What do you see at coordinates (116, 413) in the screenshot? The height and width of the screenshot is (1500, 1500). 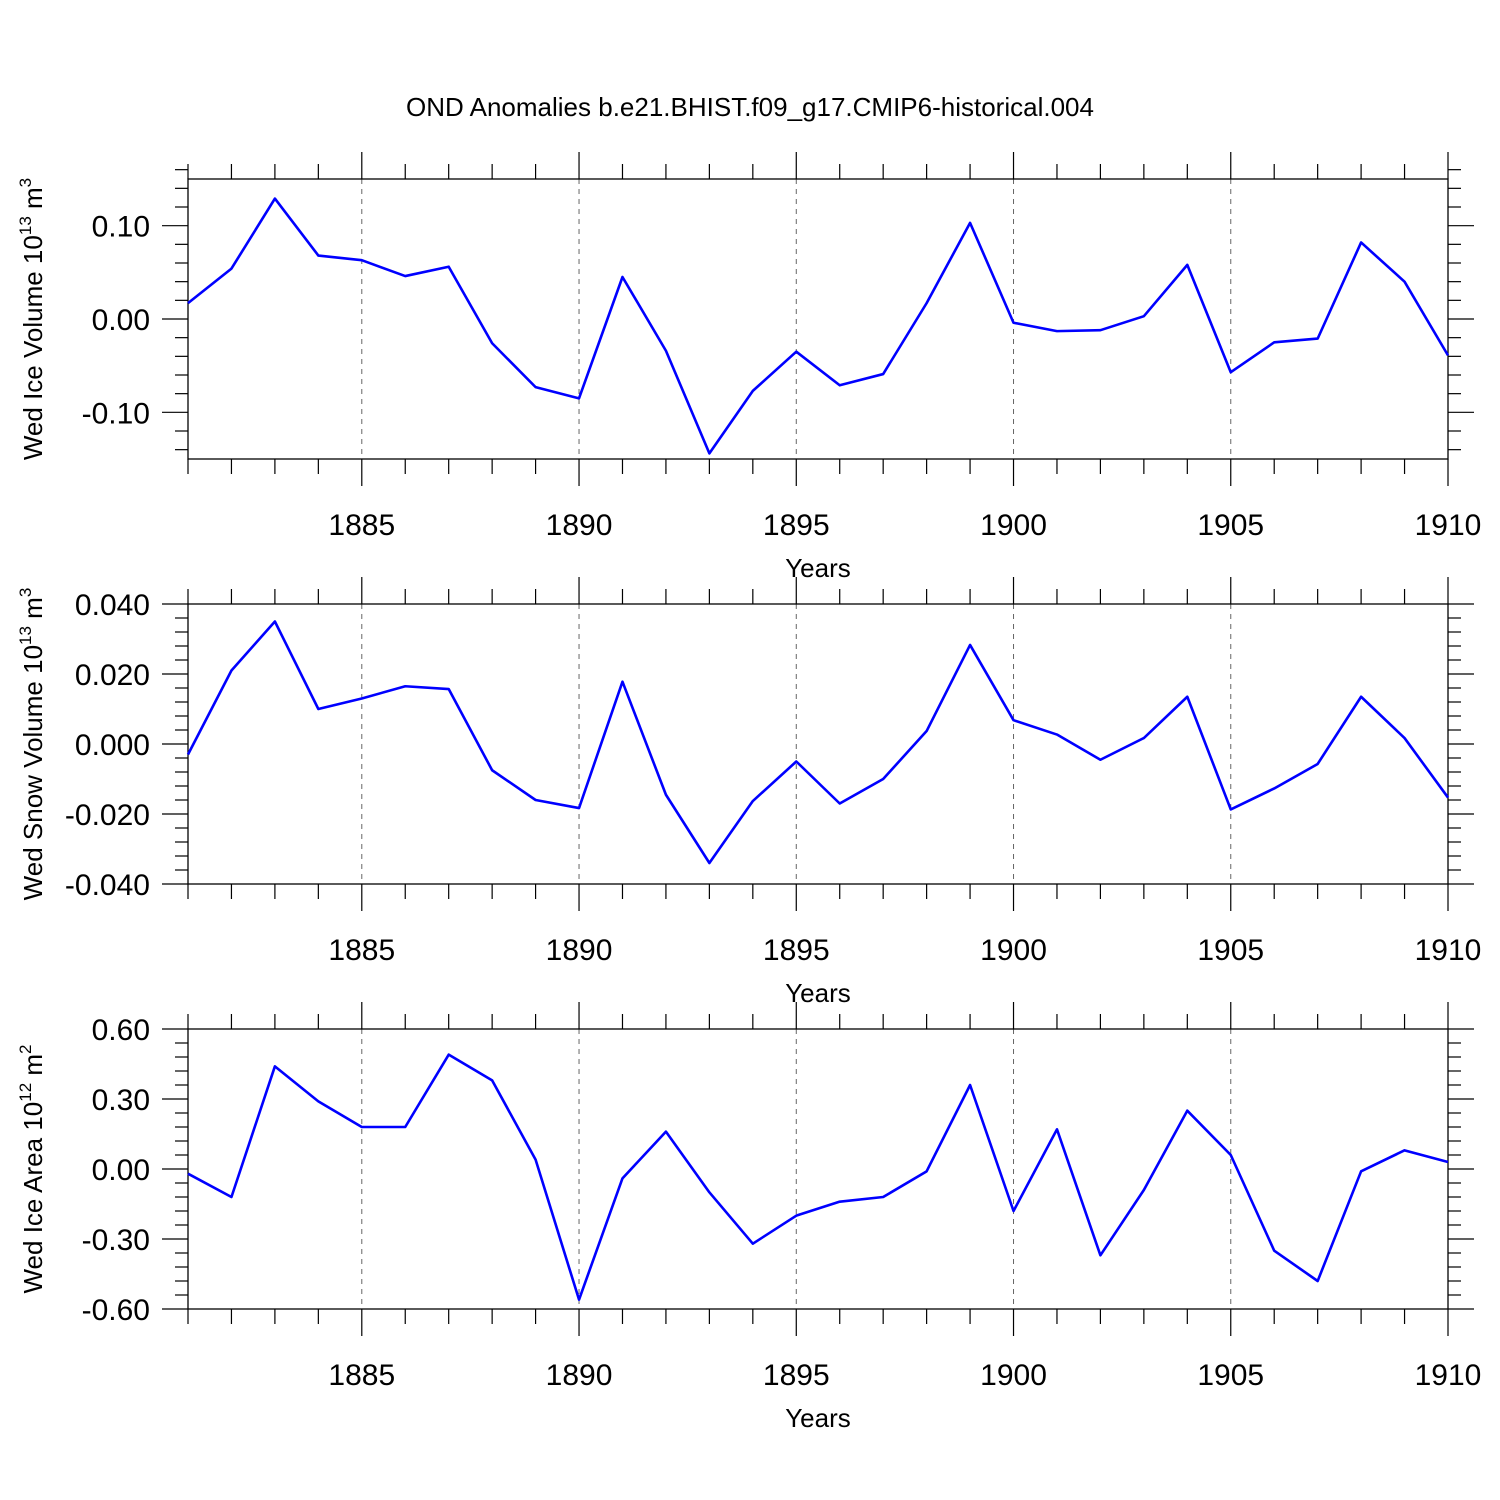 I see `y-tick-label: -0.10` at bounding box center [116, 413].